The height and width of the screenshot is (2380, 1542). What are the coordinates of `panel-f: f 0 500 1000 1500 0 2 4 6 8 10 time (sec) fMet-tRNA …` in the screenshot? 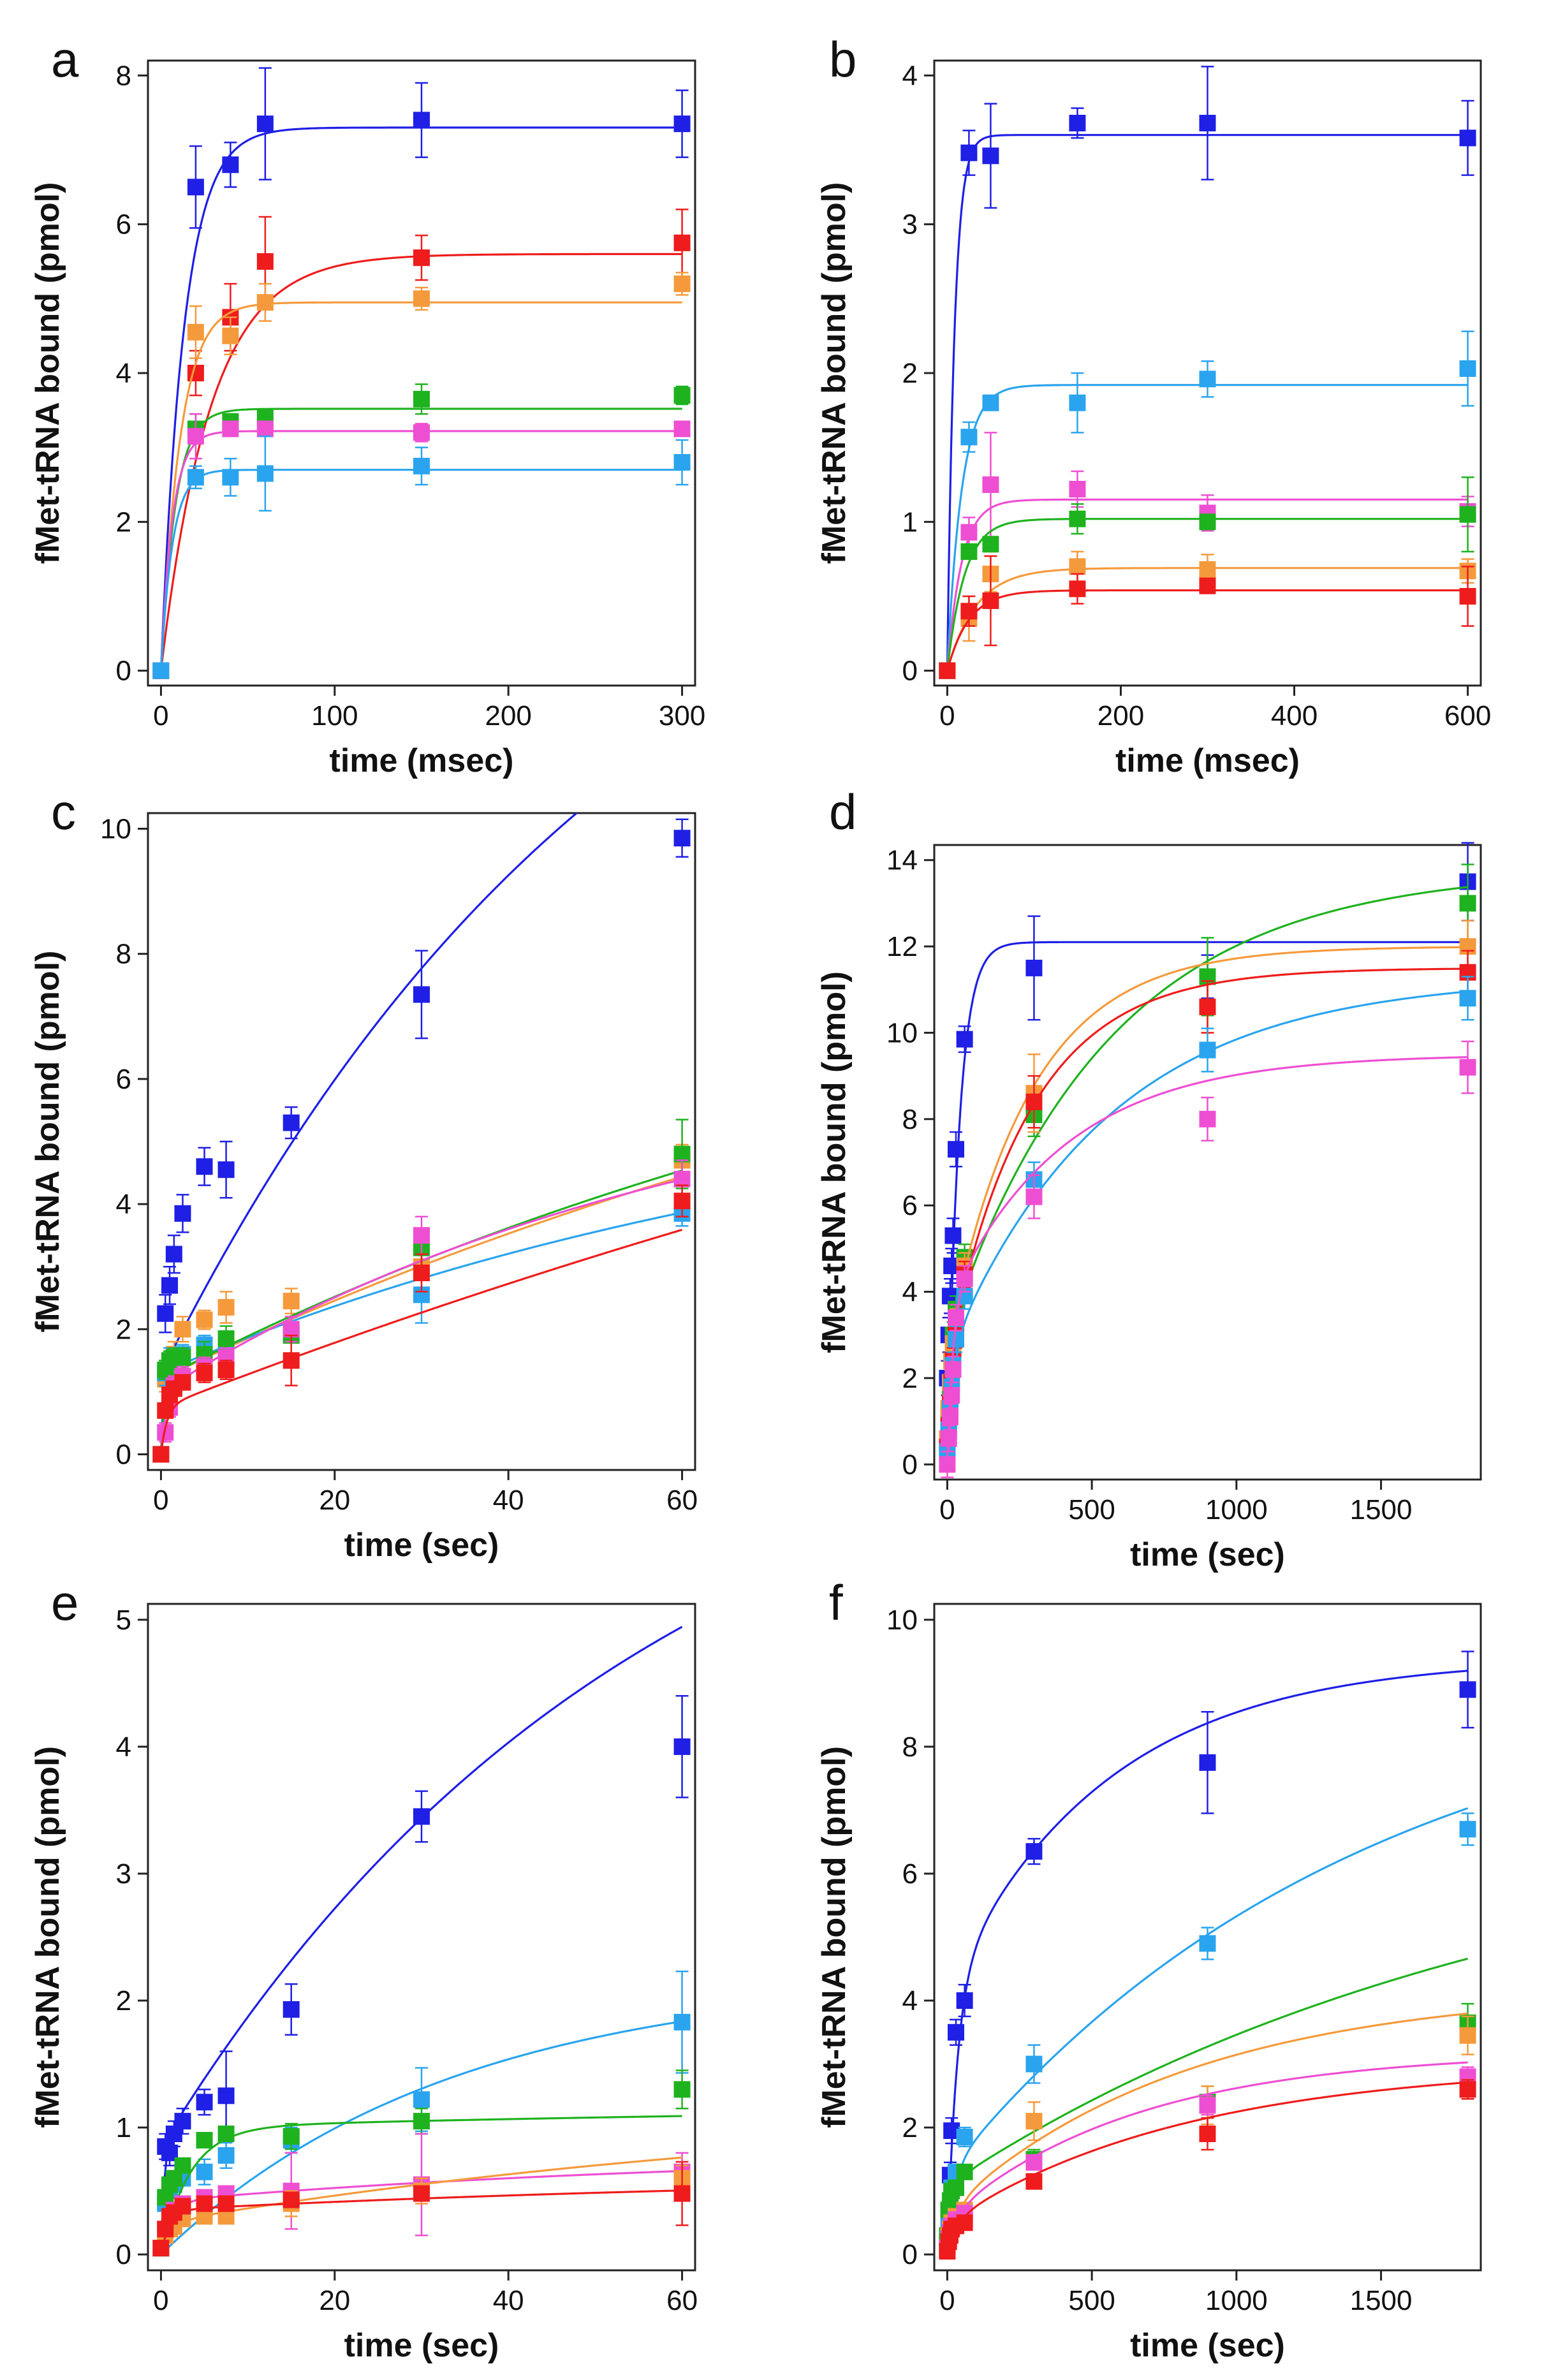 It's located at (1149, 1969).